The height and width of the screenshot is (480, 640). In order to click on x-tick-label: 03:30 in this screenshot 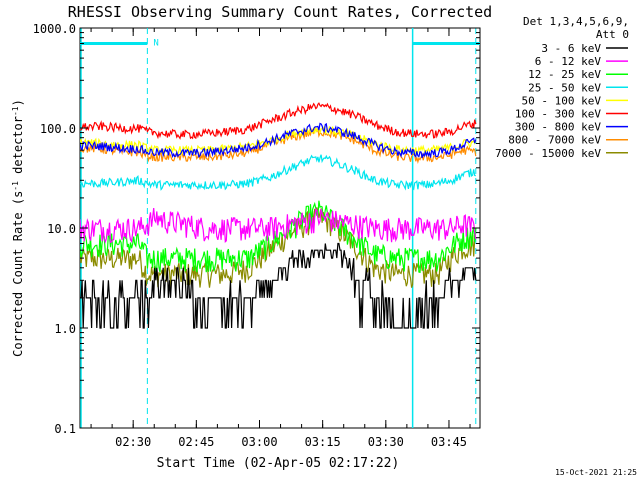, I will do `click(386, 442)`.